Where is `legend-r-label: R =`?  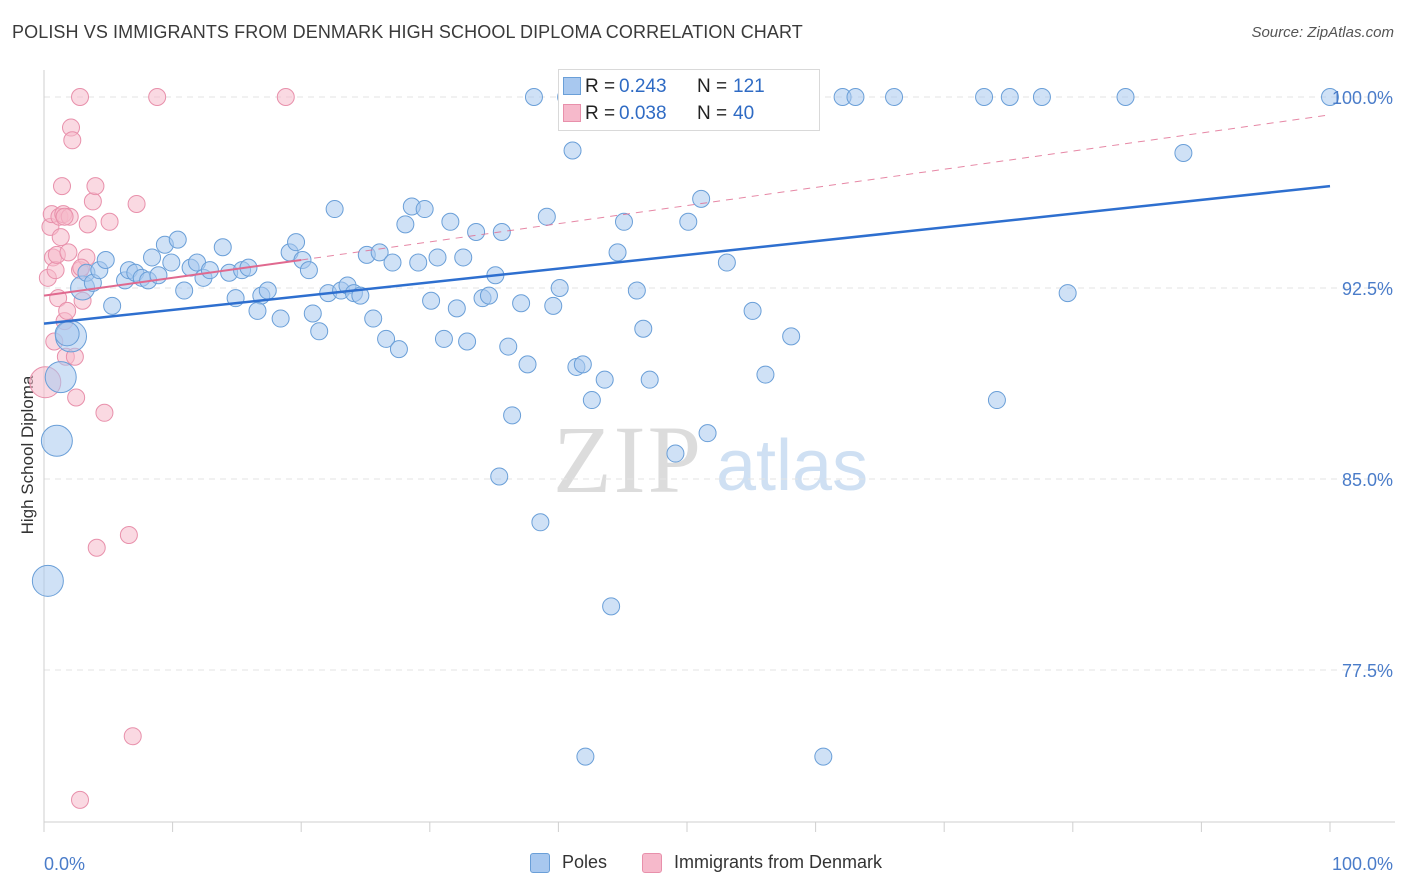 legend-r-label: R = is located at coordinates (600, 113).